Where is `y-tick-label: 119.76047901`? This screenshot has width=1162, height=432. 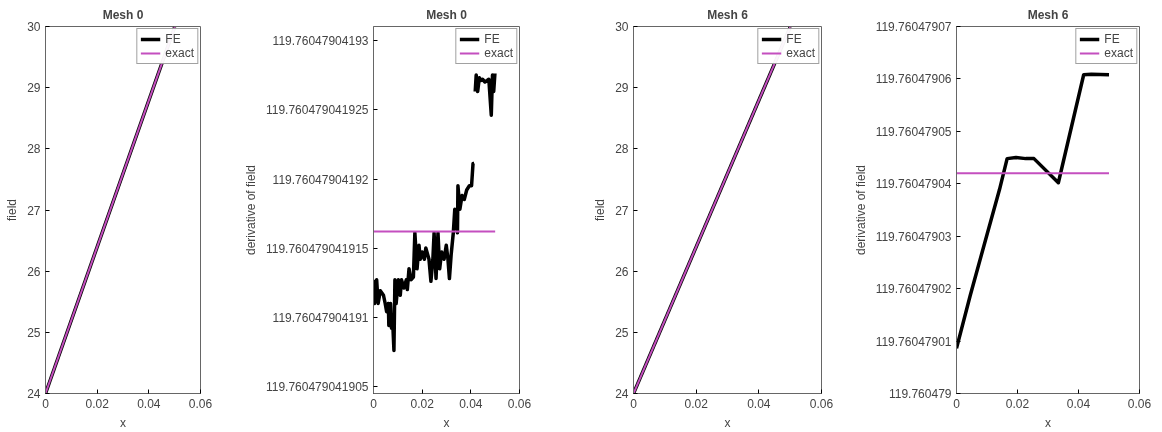 y-tick-label: 119.76047901 is located at coordinates (913, 341).